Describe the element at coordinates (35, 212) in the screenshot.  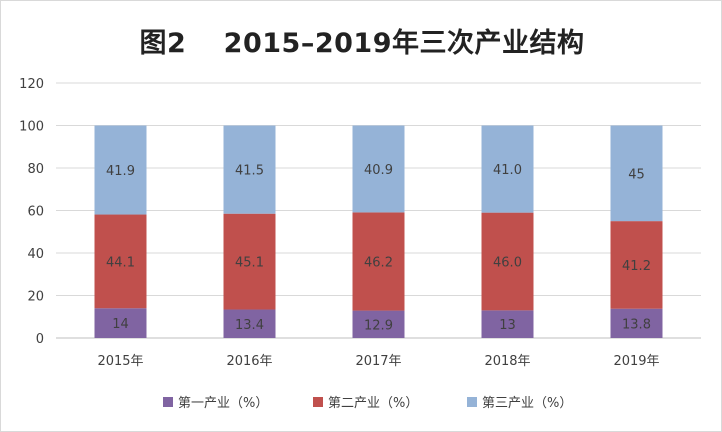
I see `y-tick-label: 60` at that location.